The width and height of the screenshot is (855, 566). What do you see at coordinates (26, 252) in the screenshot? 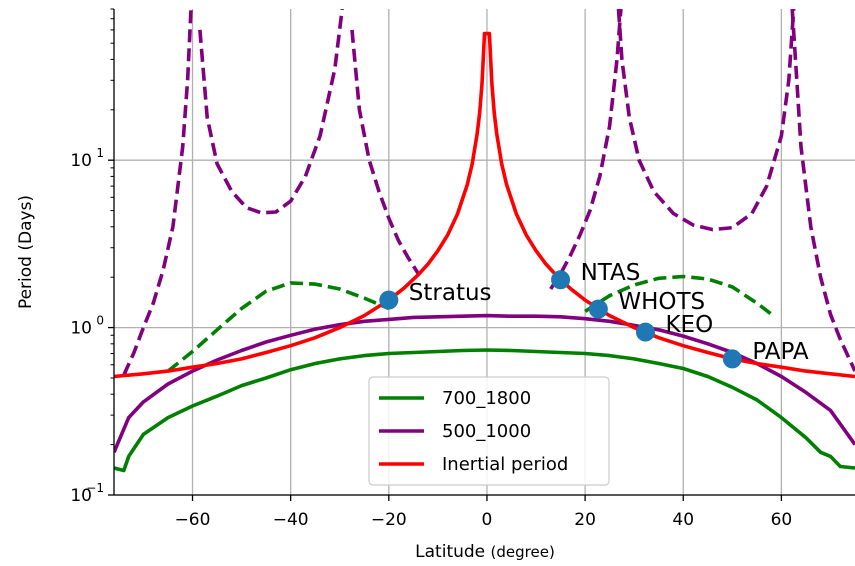
I see `y-axis-label: Period (Days)` at bounding box center [26, 252].